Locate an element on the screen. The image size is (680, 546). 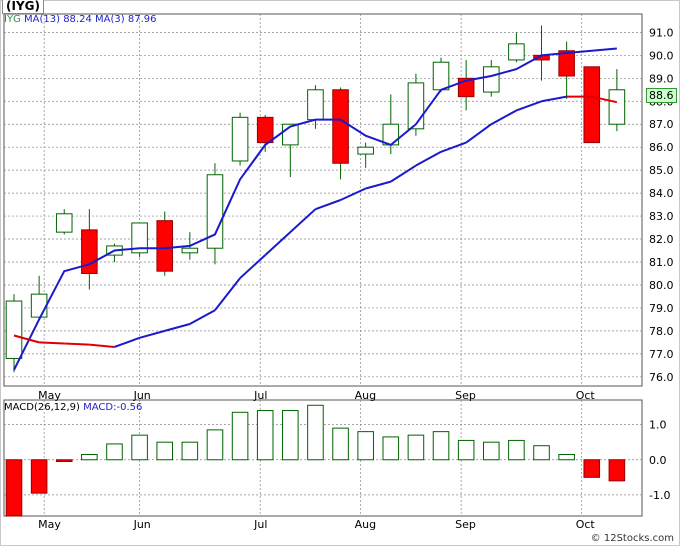
chart-title: (IYG) is located at coordinates (23, 7).